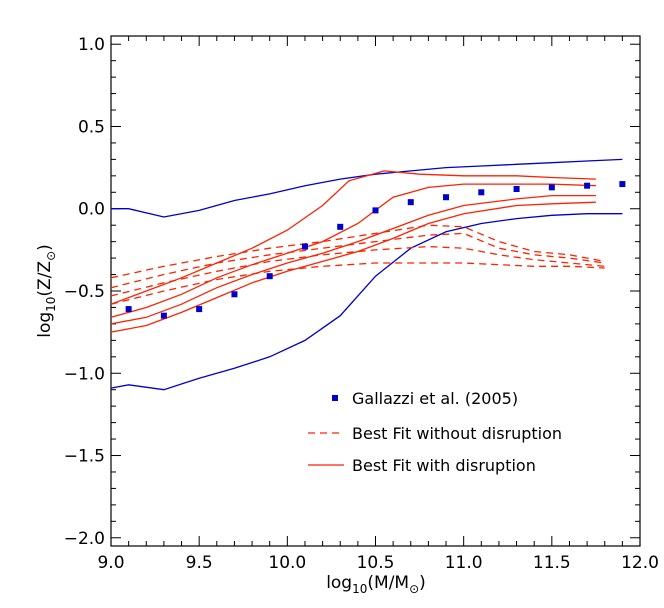 The height and width of the screenshot is (608, 664). I want to click on legend-label-without-disruption: Best Fit without disruption, so click(457, 433).